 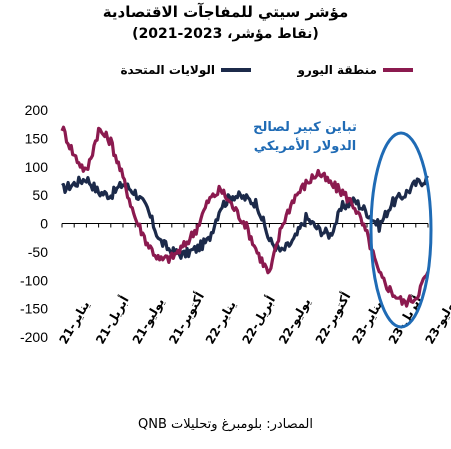 I want to click on x-tick-label: يناير-23, so click(x=367, y=322).